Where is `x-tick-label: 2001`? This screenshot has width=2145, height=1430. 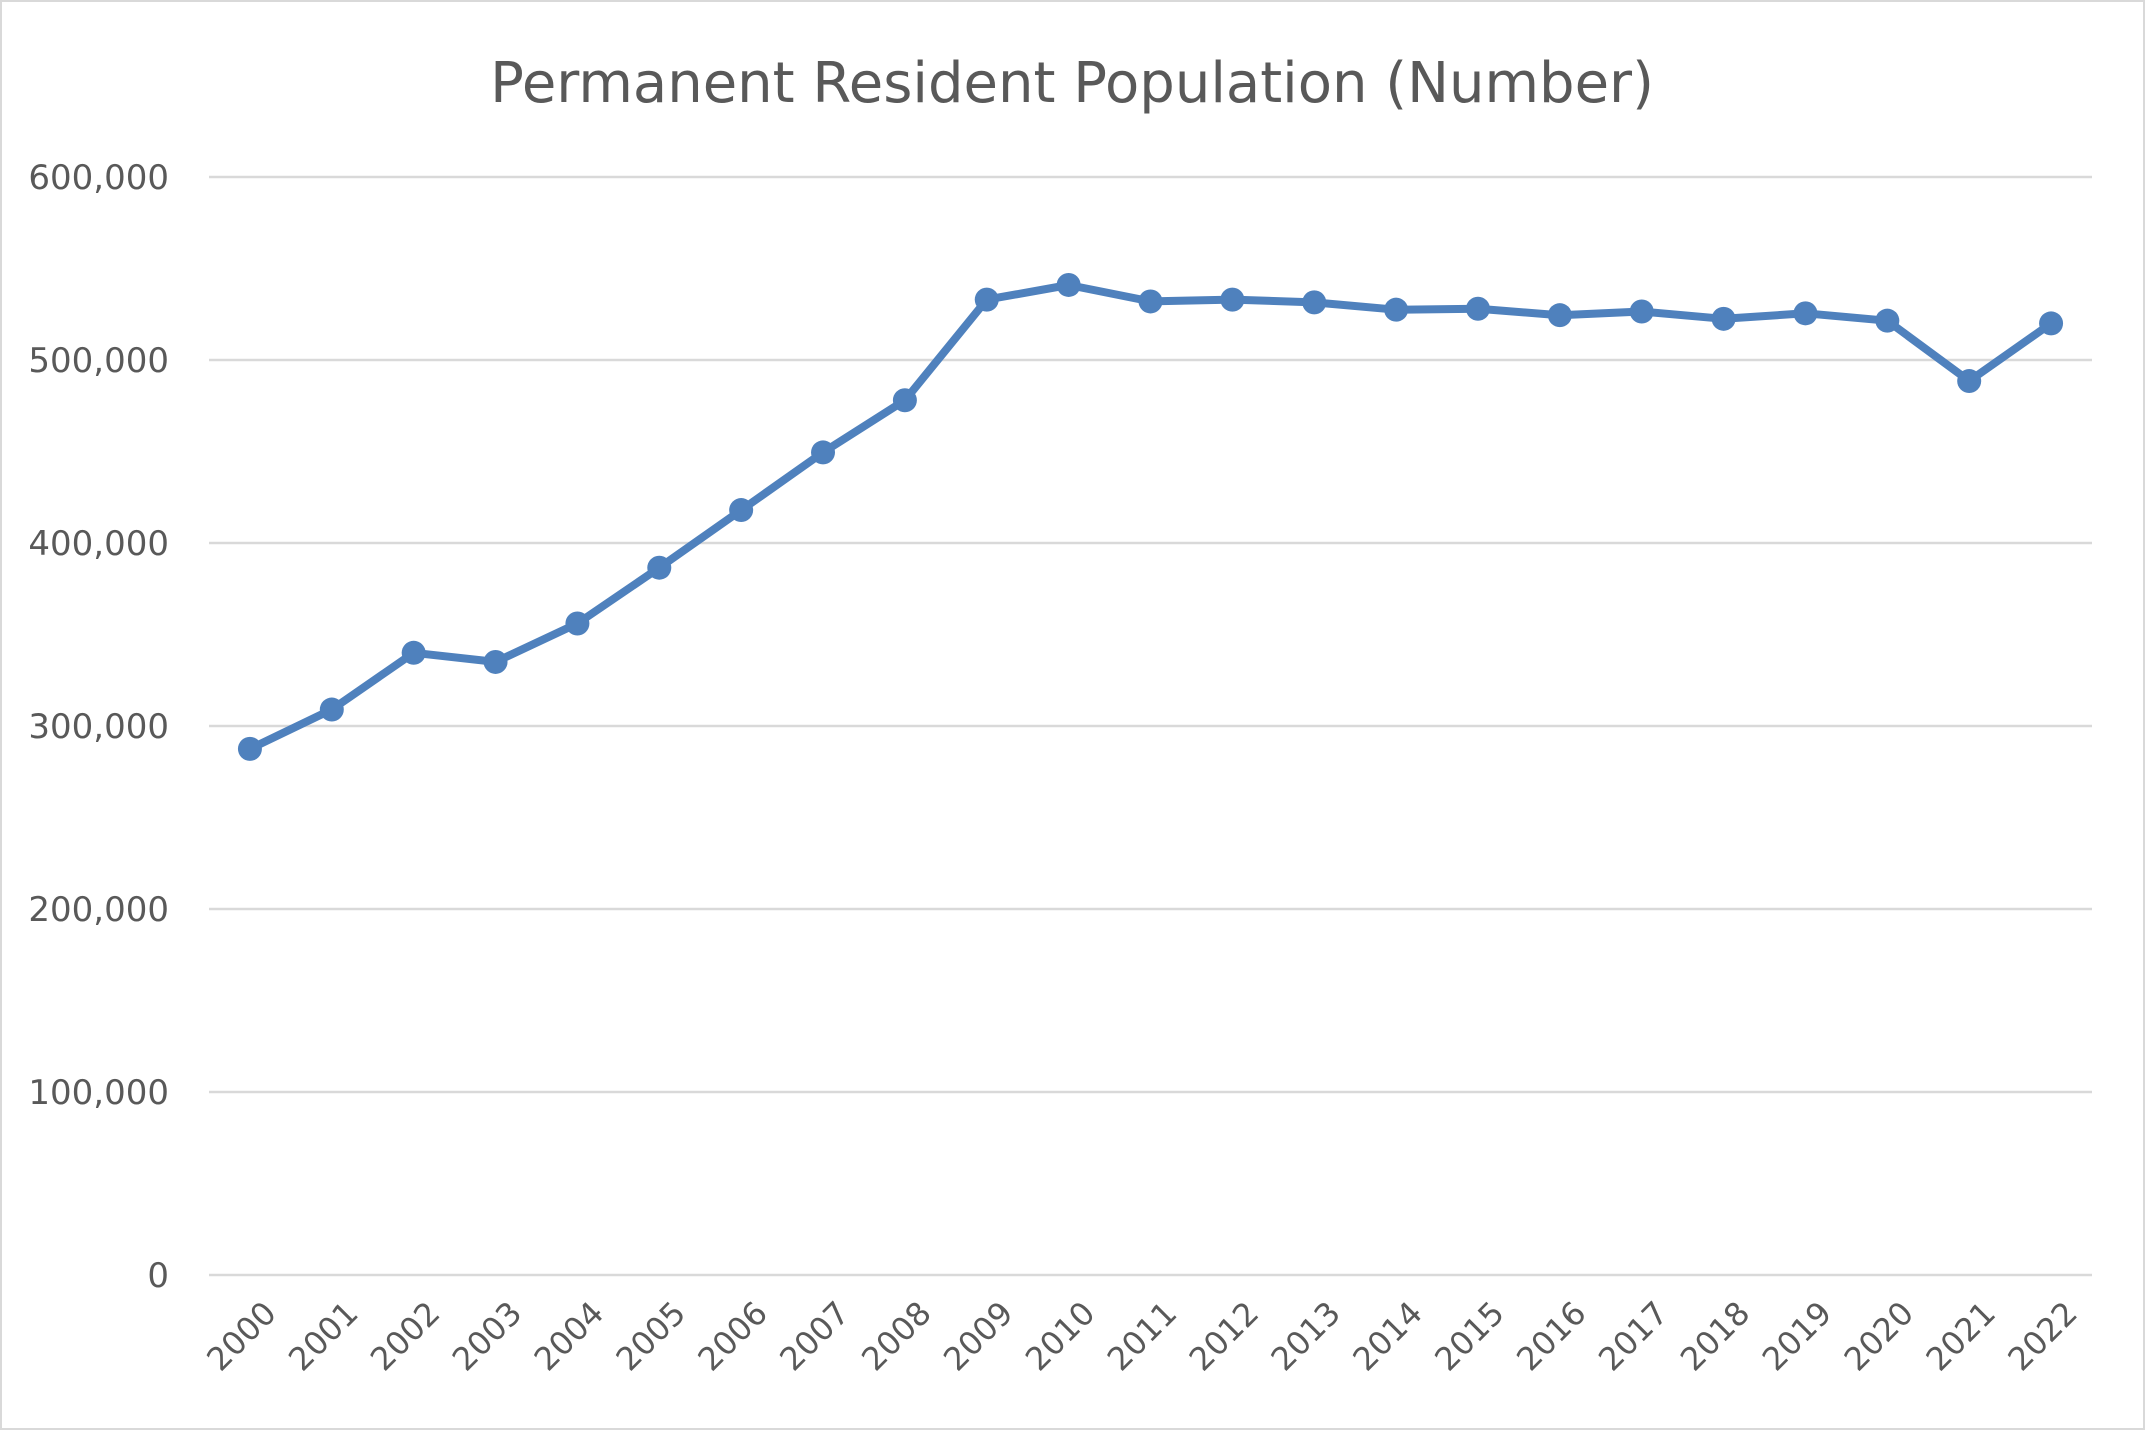 x-tick-label: 2001 is located at coordinates (323, 1336).